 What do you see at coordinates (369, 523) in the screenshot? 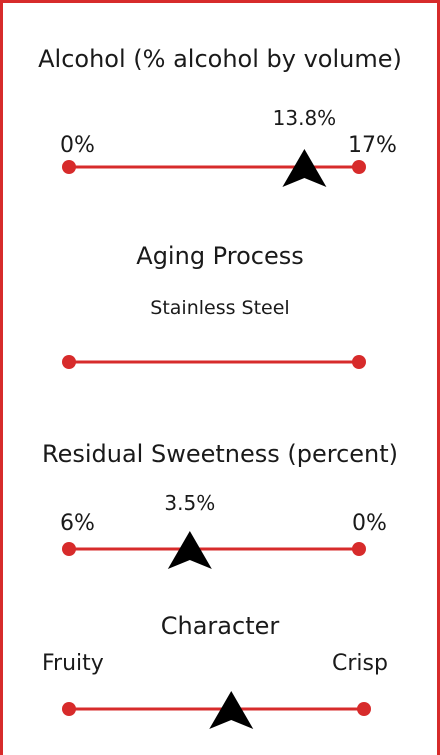
I see `sweetness-max-label: 0%` at bounding box center [369, 523].